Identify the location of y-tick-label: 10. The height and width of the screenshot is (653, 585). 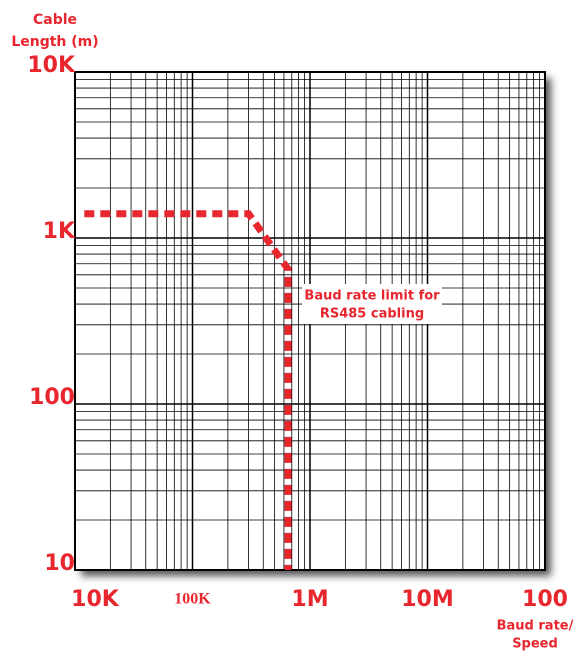
(59, 563).